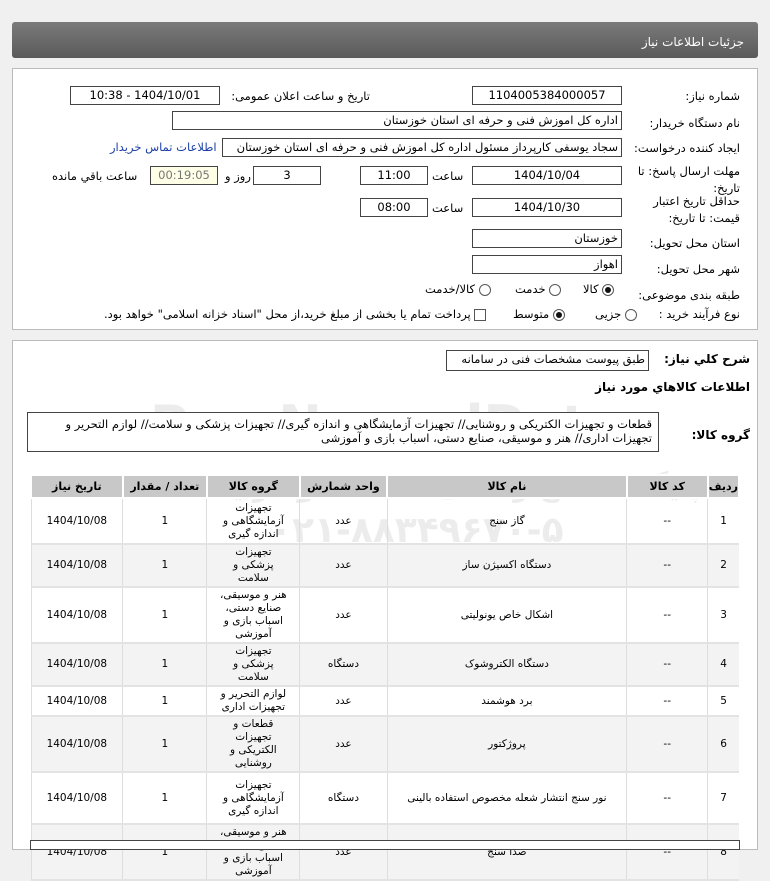 The height and width of the screenshot is (881, 770). What do you see at coordinates (184, 175) in the screenshot?
I see `remaining-time-field: 00:19:05` at bounding box center [184, 175].